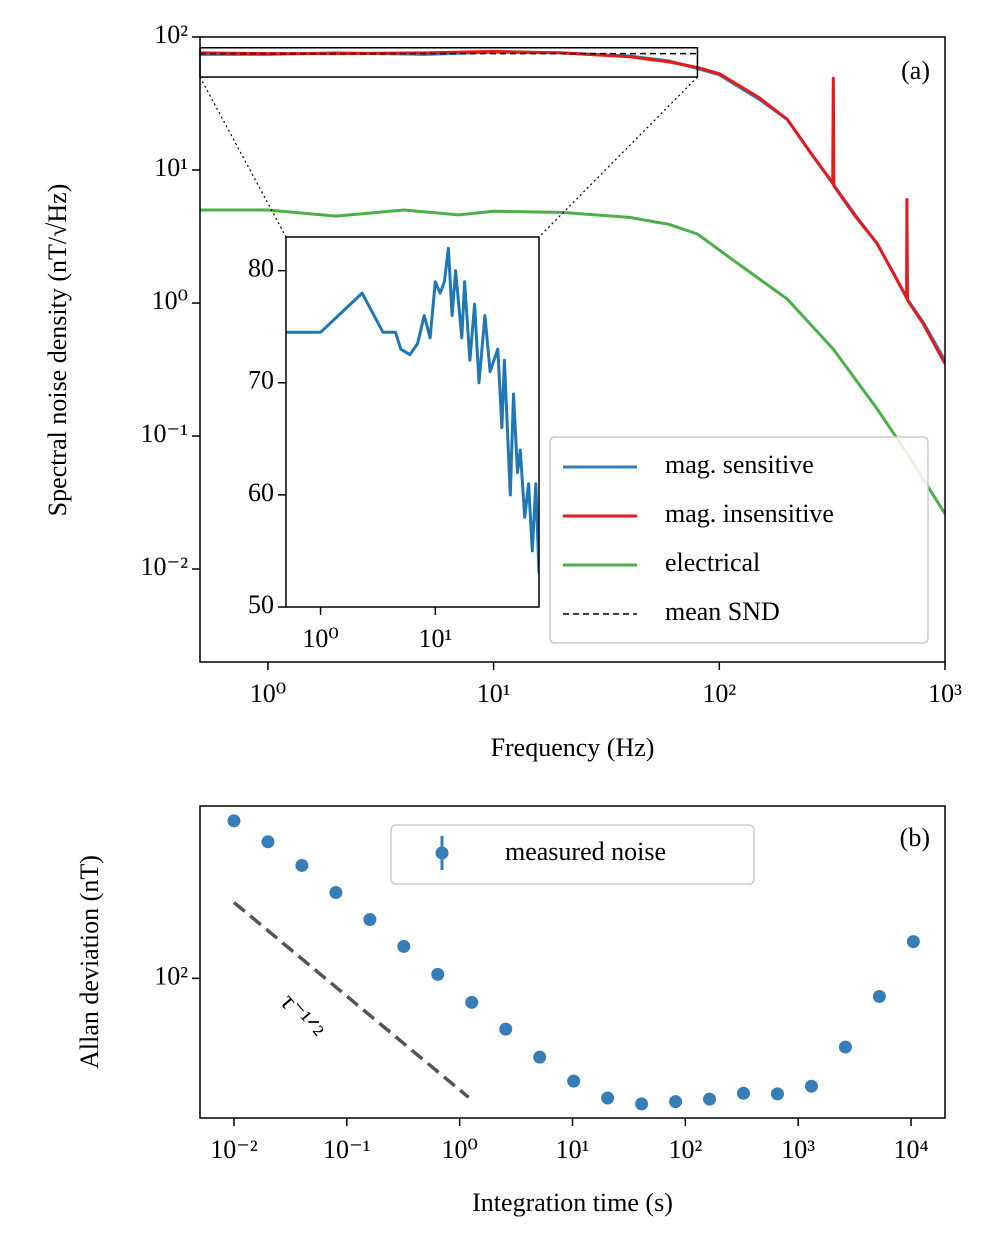  I want to click on series-line, so click(412, 410).